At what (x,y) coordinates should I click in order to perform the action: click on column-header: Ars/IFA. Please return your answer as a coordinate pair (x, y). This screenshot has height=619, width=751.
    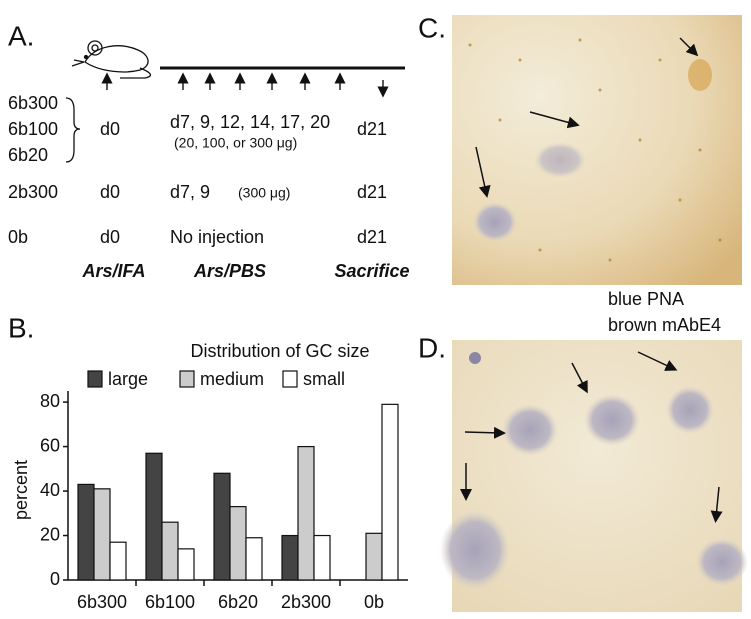
    Looking at the image, I should click on (113, 271).